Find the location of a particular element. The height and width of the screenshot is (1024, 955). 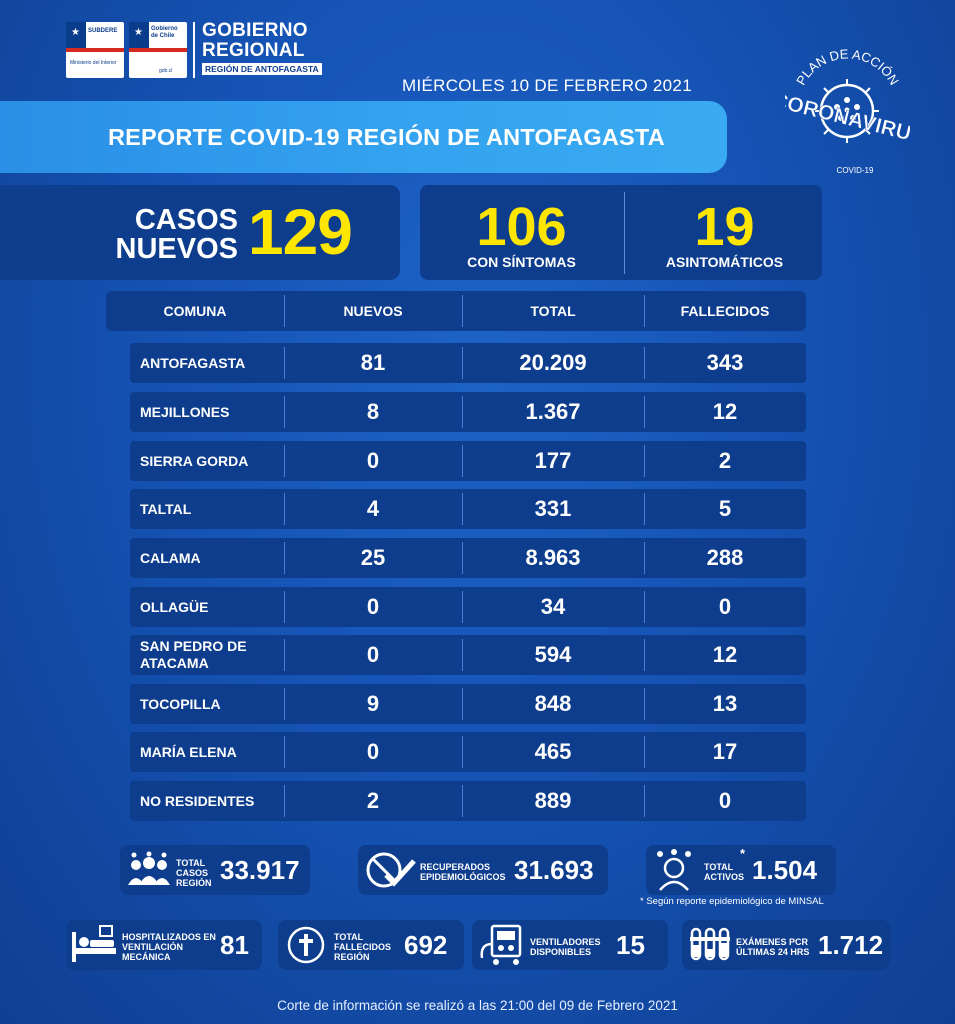

cross-icon is located at coordinates (306, 945).